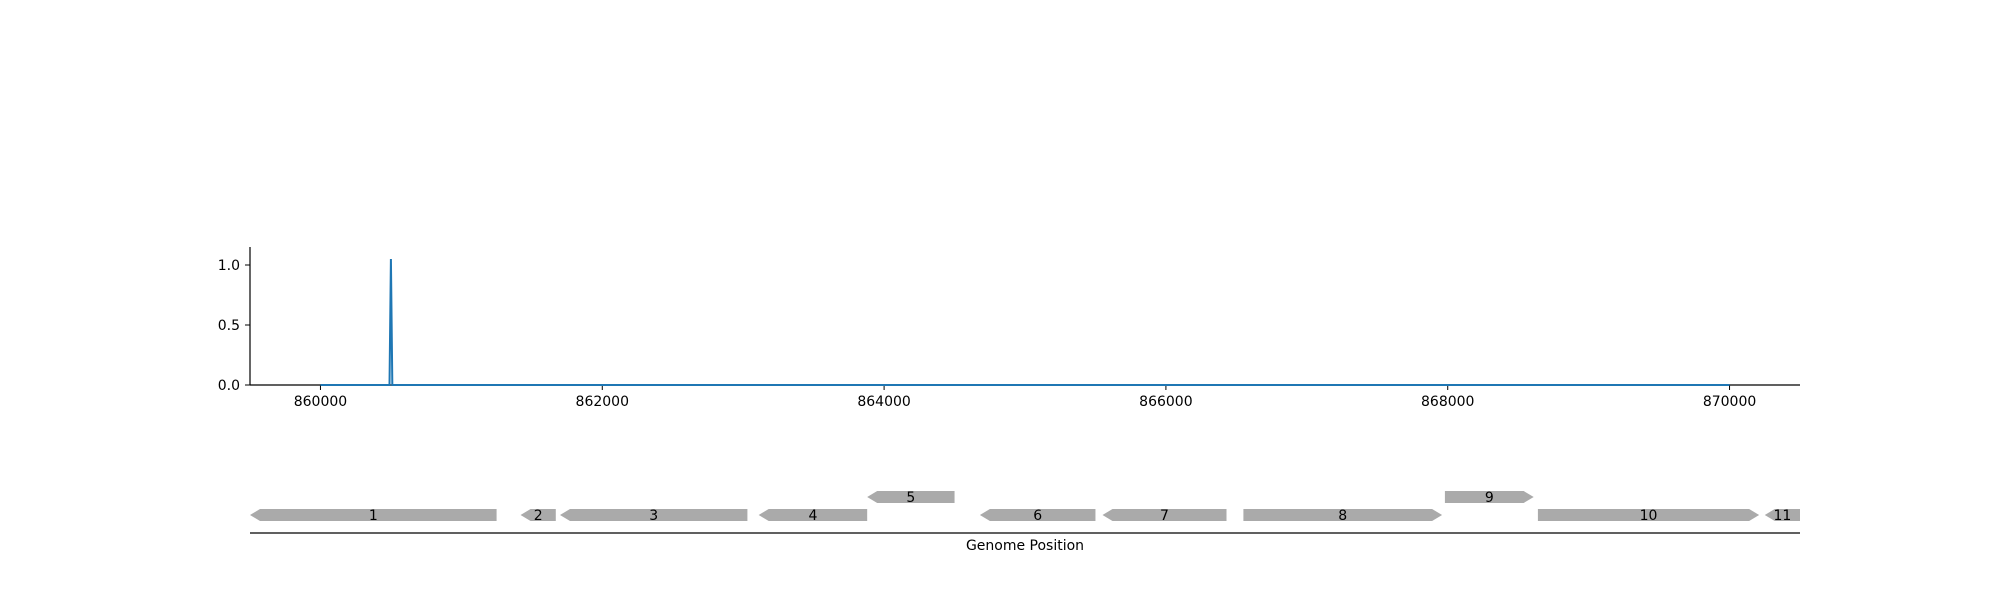 This screenshot has width=2000, height=600. I want to click on gene-feature-label: 9, so click(1489, 498).